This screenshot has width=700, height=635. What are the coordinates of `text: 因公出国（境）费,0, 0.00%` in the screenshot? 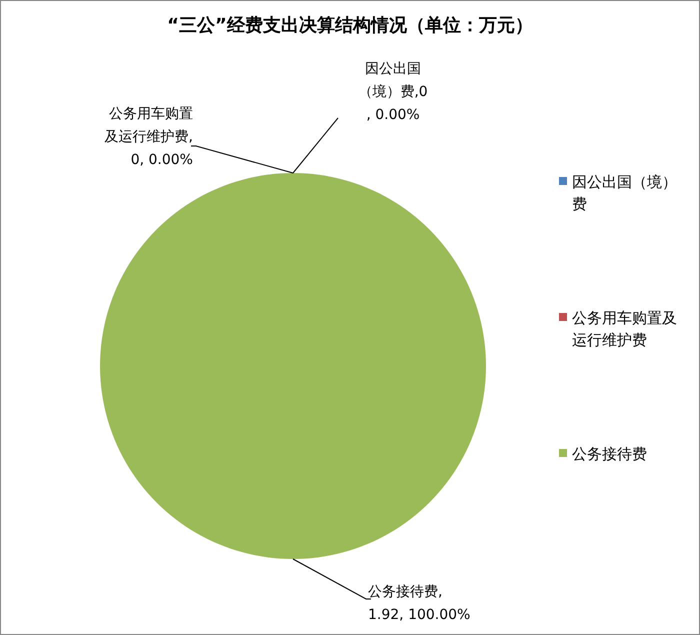 It's located at (393, 92).